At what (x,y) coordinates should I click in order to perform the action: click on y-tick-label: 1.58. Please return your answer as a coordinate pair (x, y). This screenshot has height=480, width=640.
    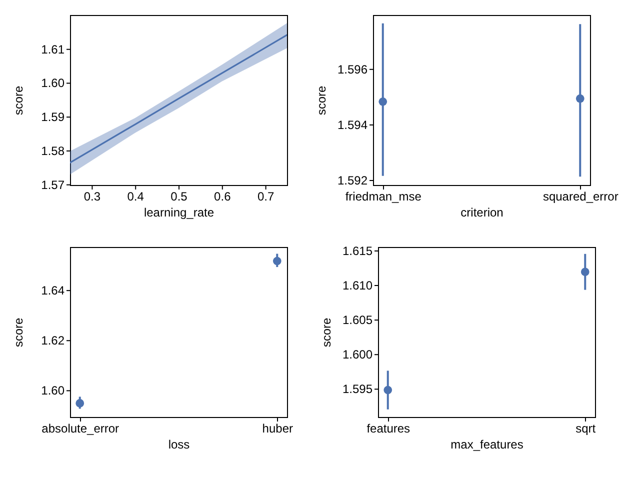
    Looking at the image, I should click on (53, 151).